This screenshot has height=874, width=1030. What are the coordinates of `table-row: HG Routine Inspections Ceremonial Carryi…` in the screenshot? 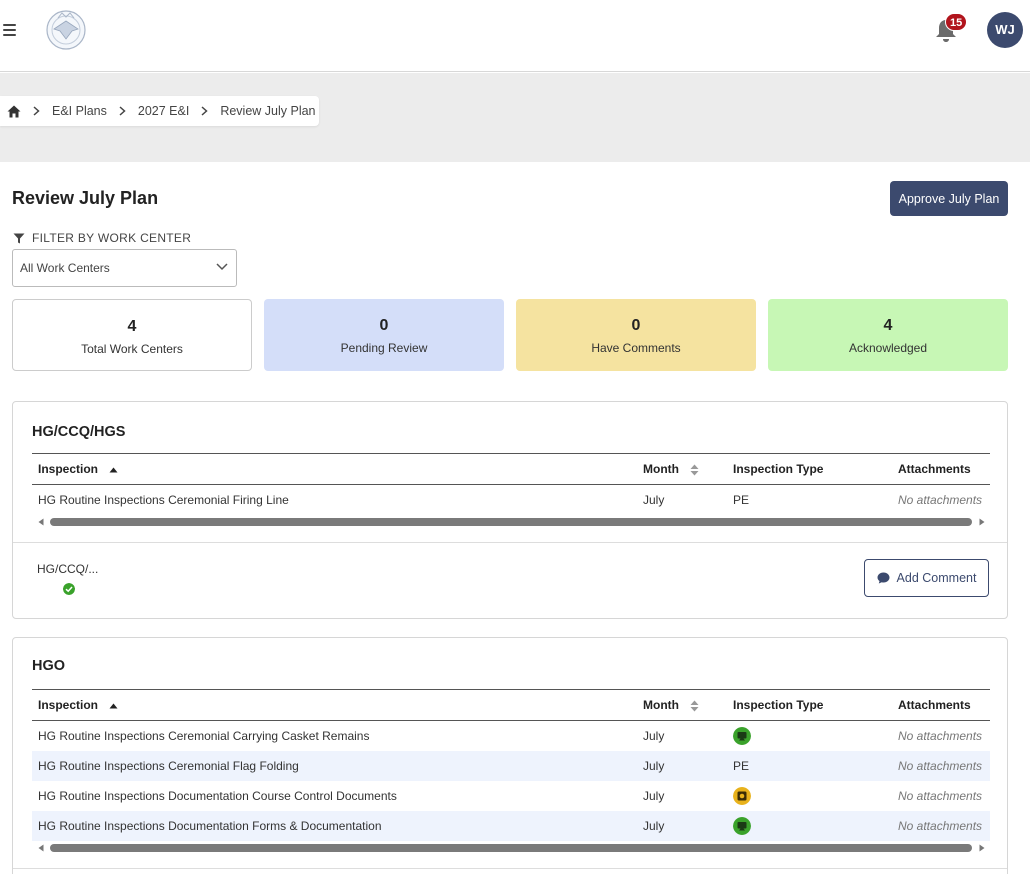 It's located at (511, 736).